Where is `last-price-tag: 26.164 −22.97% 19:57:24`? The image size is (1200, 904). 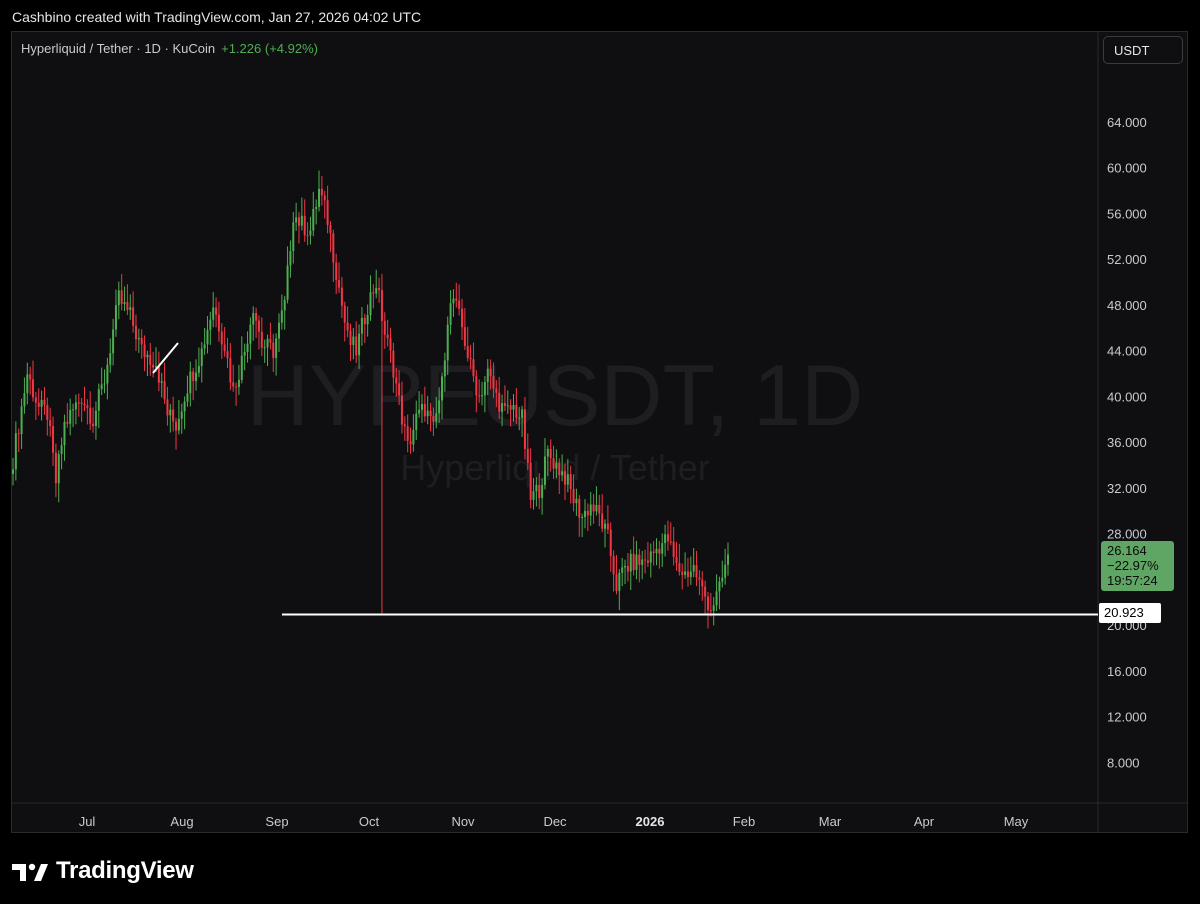
last-price-tag: 26.164 −22.97% 19:57:24 is located at coordinates (1137, 566).